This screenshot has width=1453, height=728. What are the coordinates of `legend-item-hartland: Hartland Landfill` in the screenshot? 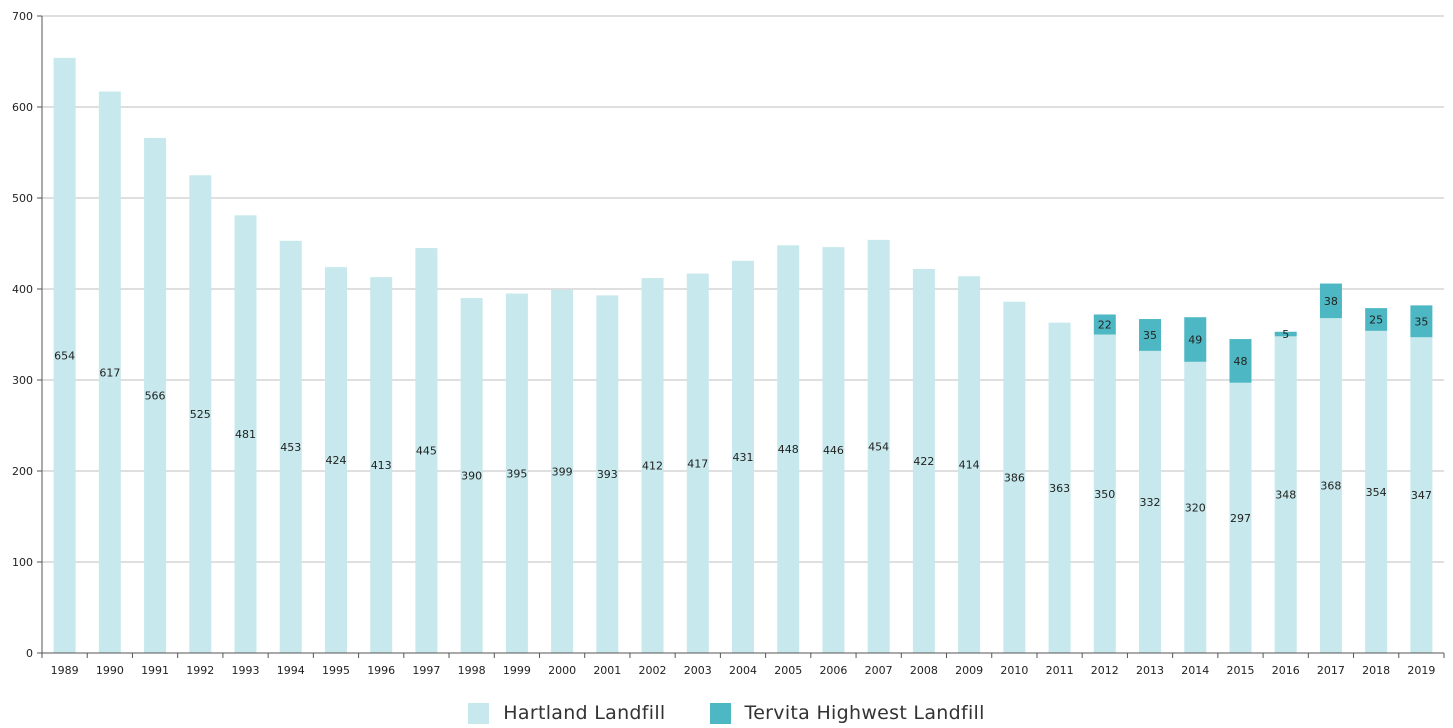 It's located at (566, 713).